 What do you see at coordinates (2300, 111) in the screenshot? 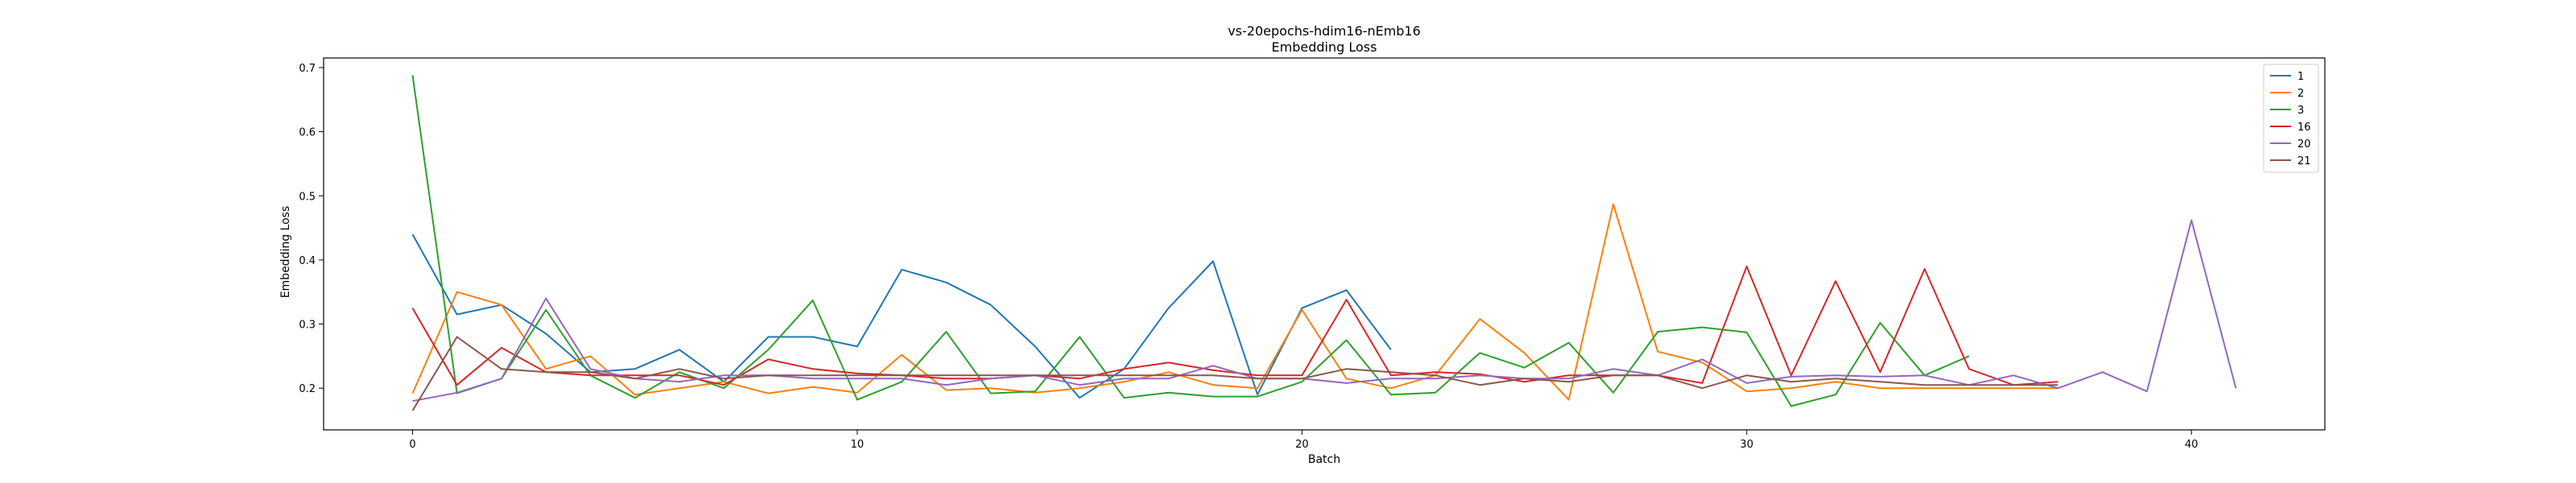
I see `legend-label-3: 3` at bounding box center [2300, 111].